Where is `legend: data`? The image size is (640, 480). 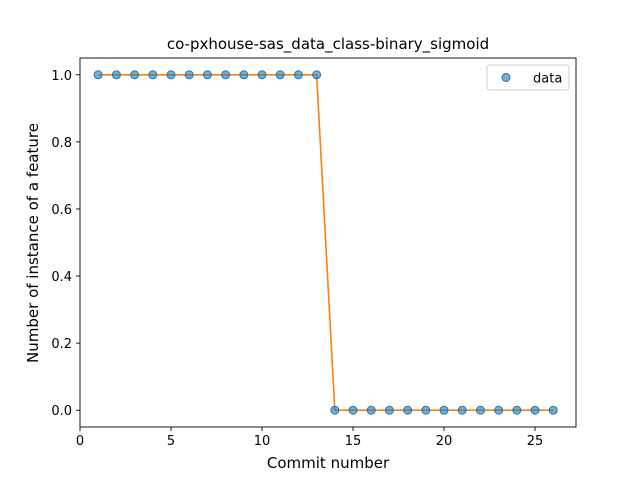
legend: data is located at coordinates (528, 77).